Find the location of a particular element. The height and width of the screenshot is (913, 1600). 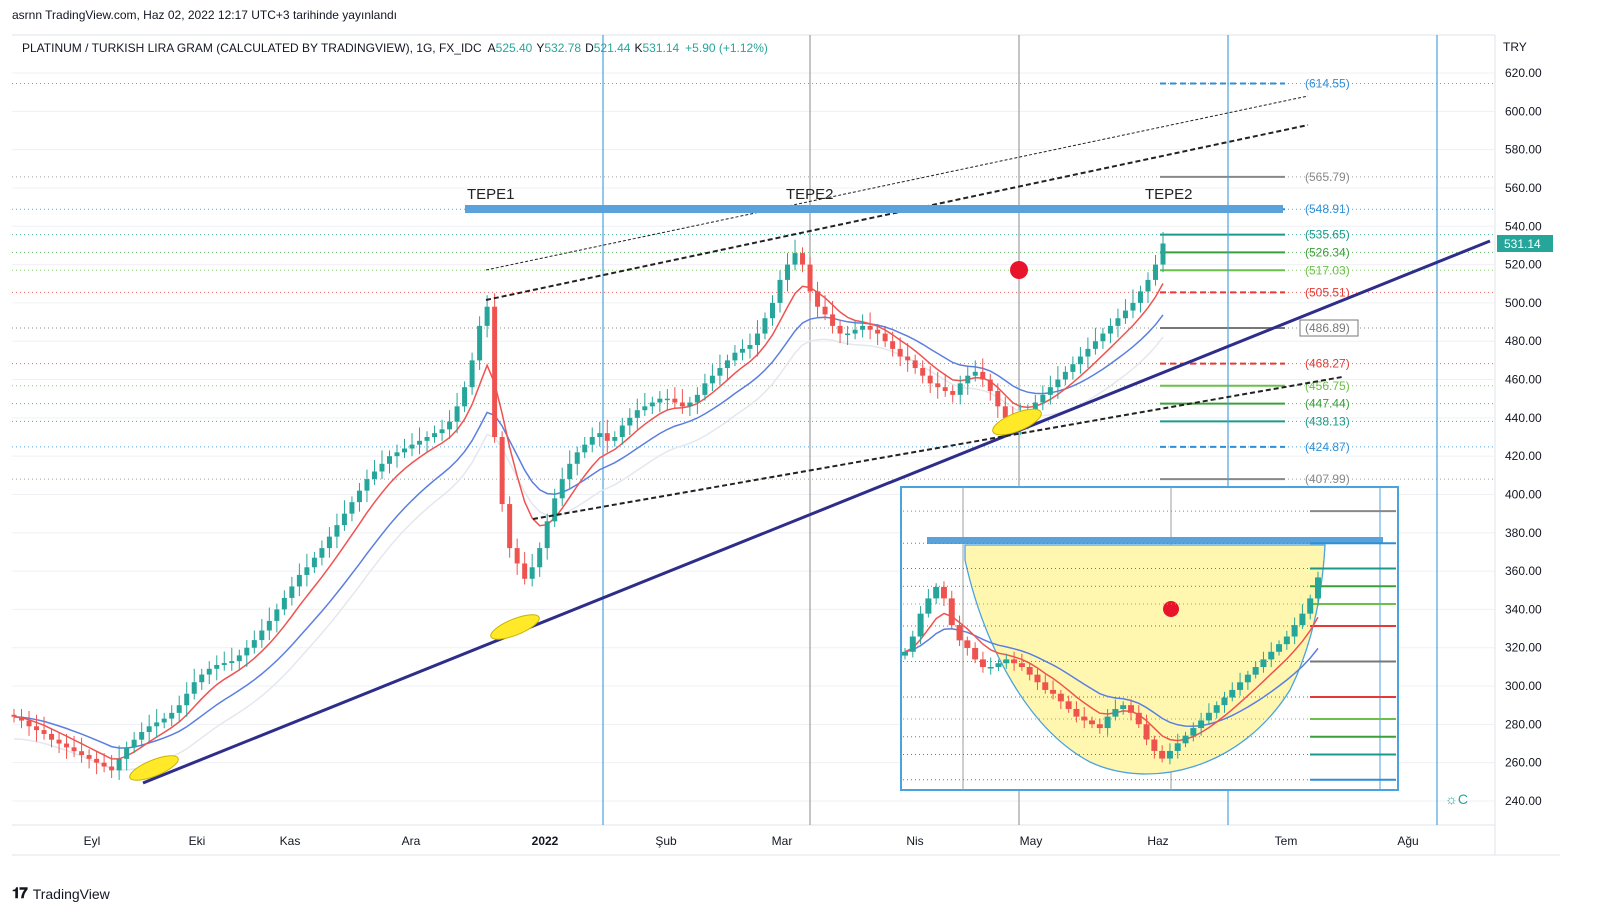

red-dot-marker is located at coordinates (1019, 270).